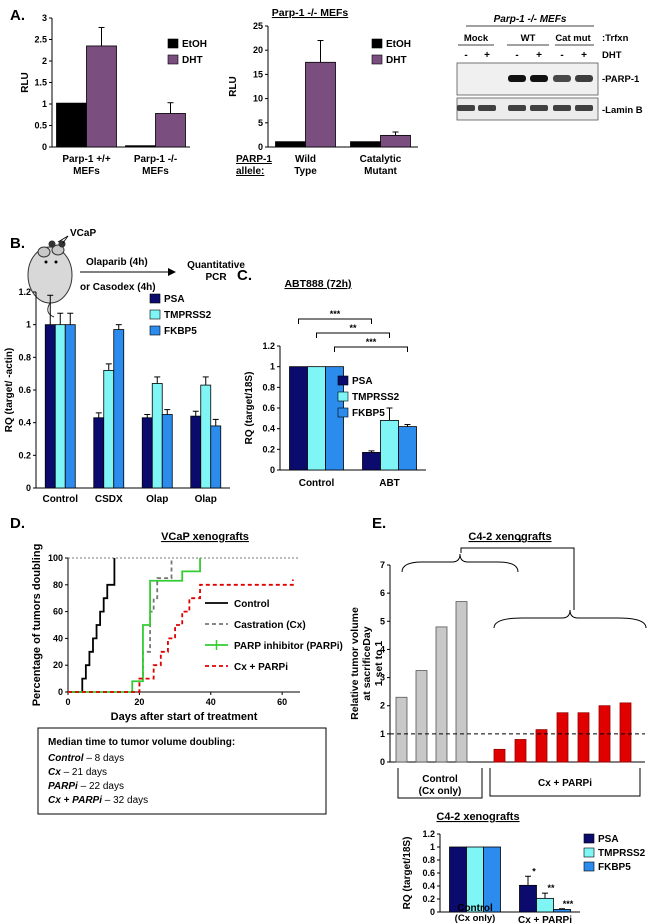 This screenshot has height=924, width=652. What do you see at coordinates (520, 542) in the screenshot?
I see `significance-mark: *` at bounding box center [520, 542].